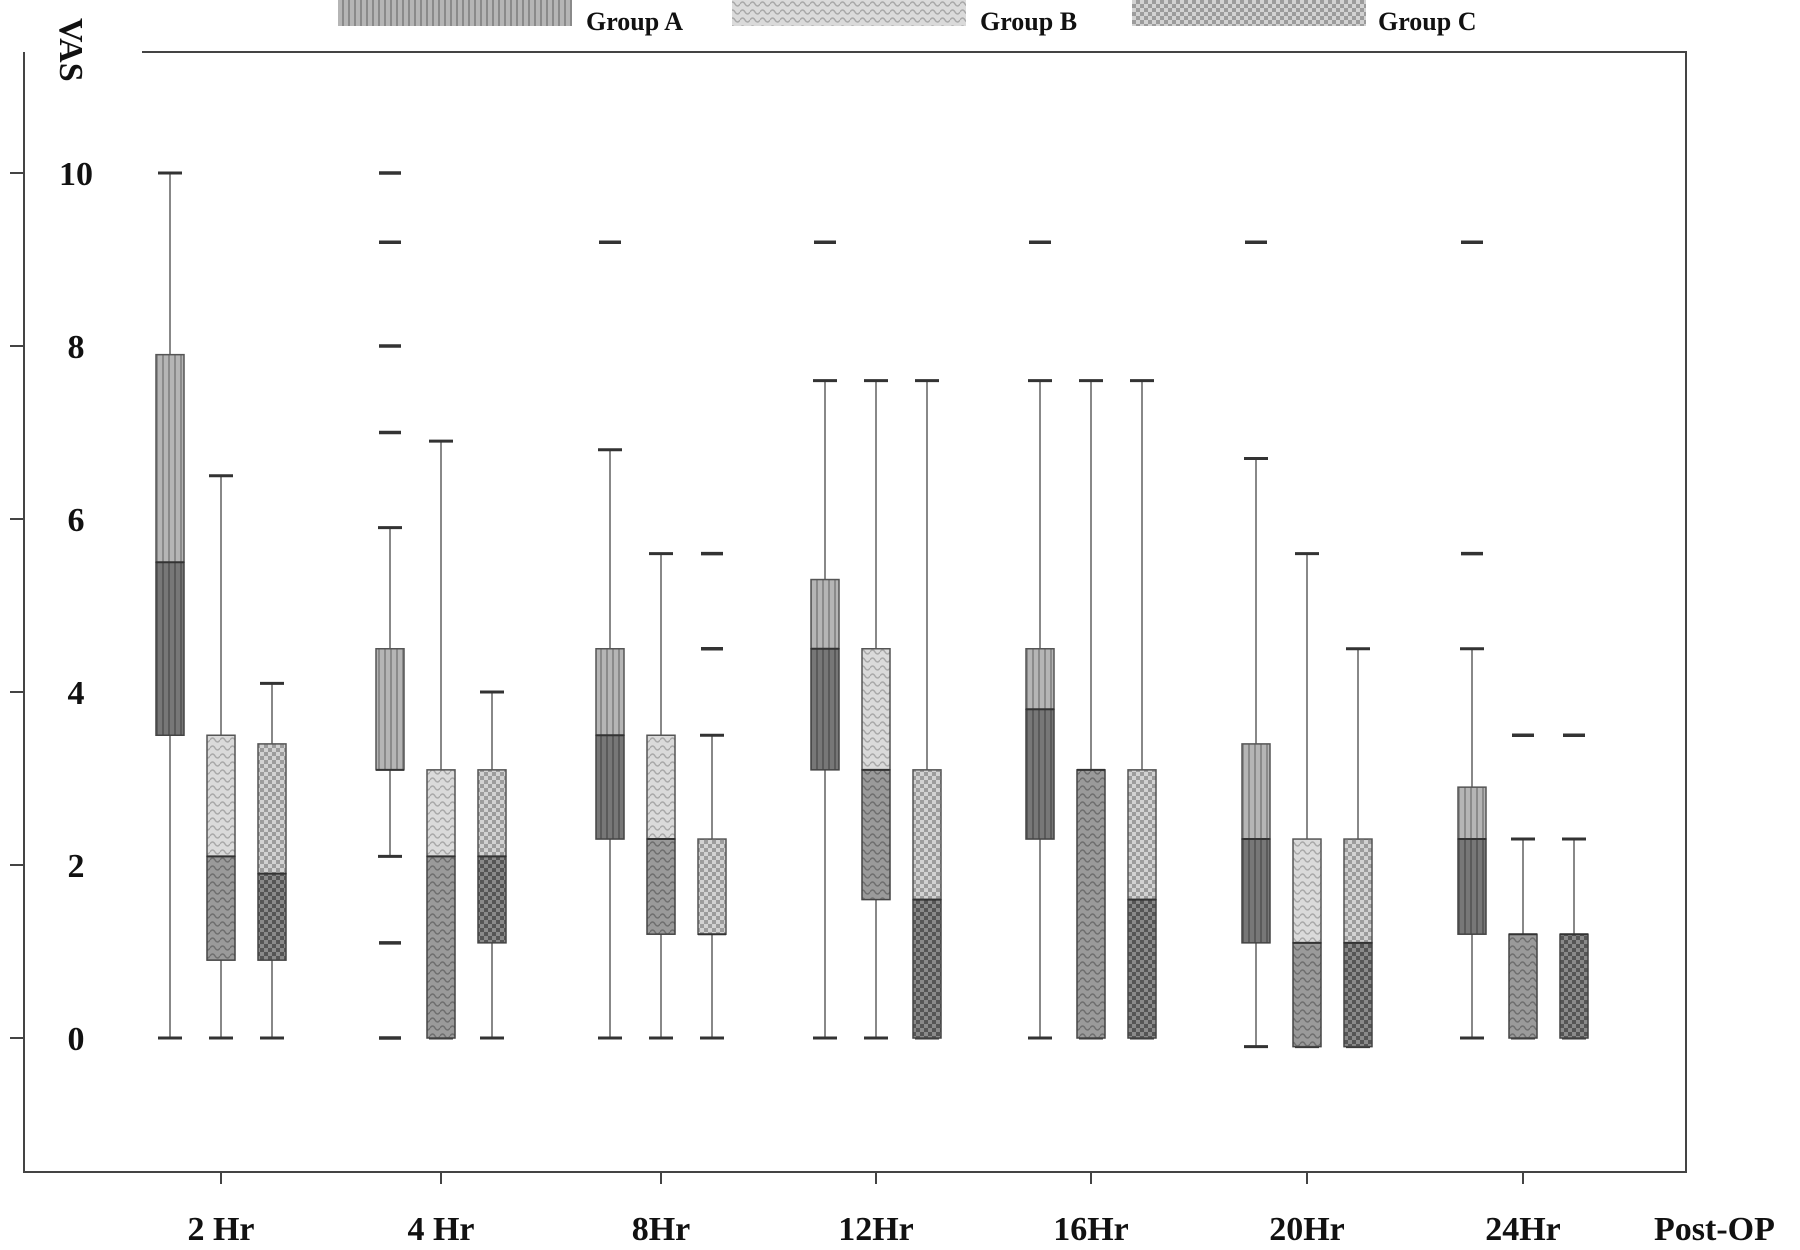 The height and width of the screenshot is (1250, 1800). I want to click on y-tick-label: 2, so click(76, 866).